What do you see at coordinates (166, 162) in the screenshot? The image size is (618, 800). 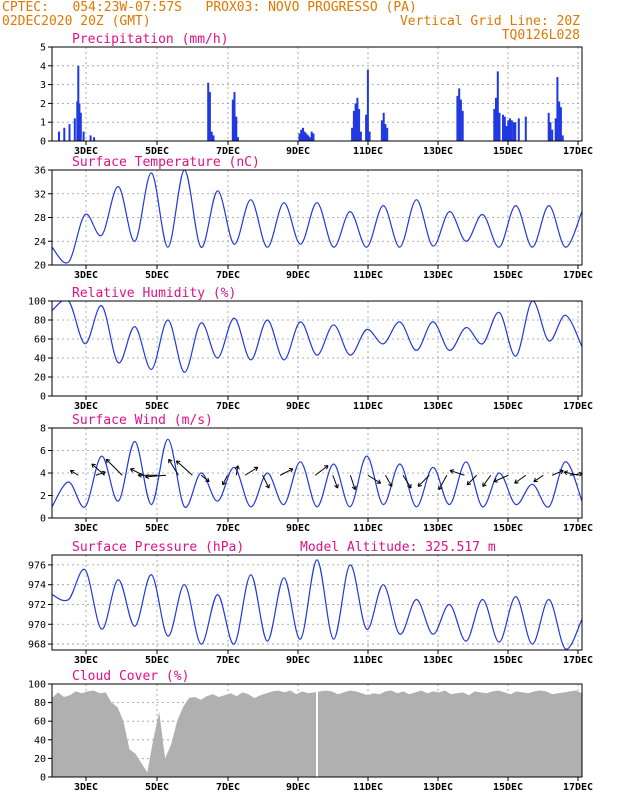 I see `panel-title: Surface Temperature (nC)` at bounding box center [166, 162].